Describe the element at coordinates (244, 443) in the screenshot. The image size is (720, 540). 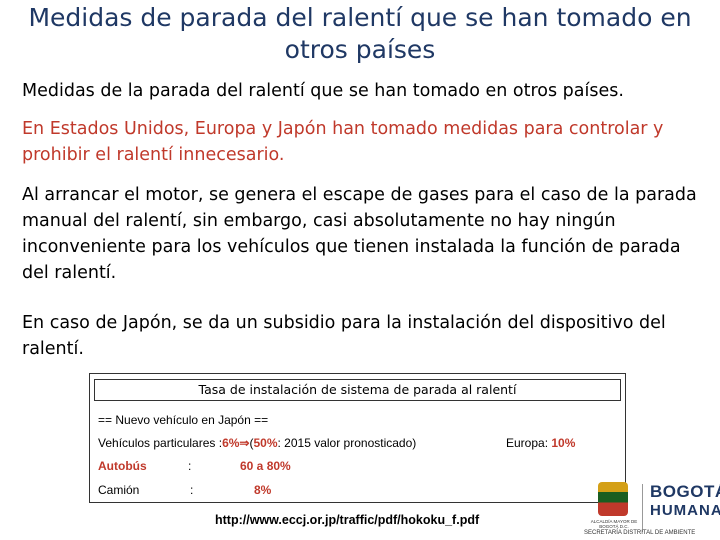
I see `arrow-icon: ⇒` at that location.